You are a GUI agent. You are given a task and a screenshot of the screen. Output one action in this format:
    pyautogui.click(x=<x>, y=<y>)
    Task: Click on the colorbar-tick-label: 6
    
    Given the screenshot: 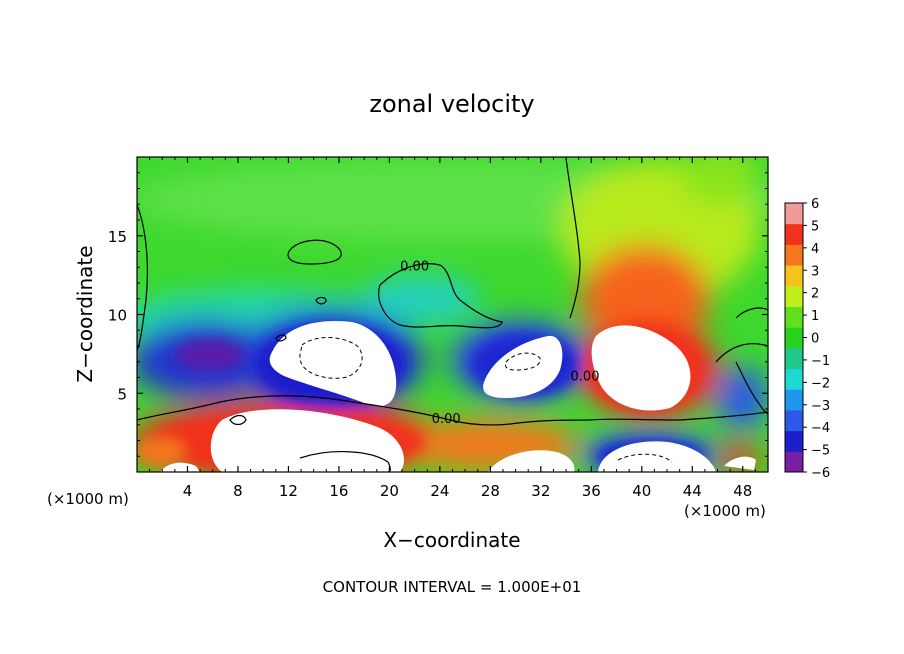 What is the action you would take?
    pyautogui.click(x=815, y=204)
    